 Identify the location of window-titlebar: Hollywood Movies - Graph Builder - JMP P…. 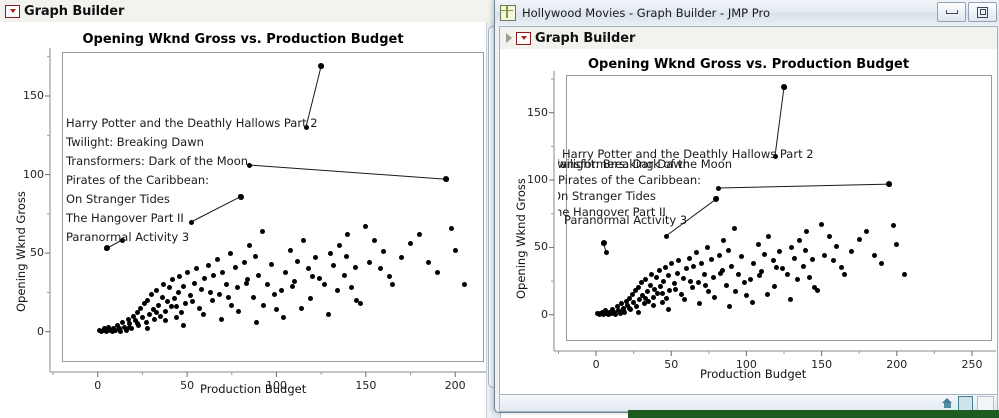
(747, 12).